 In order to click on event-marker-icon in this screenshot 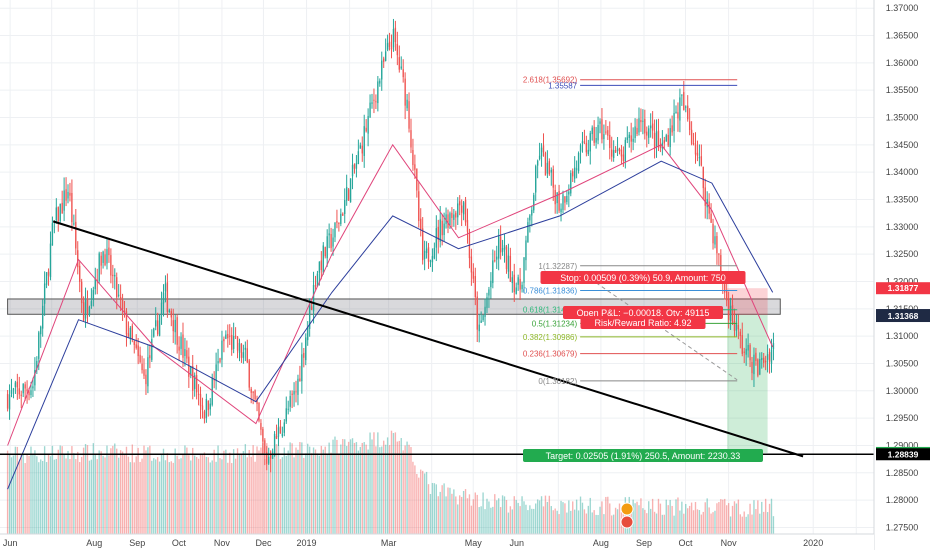, I will do `click(627, 515)`.